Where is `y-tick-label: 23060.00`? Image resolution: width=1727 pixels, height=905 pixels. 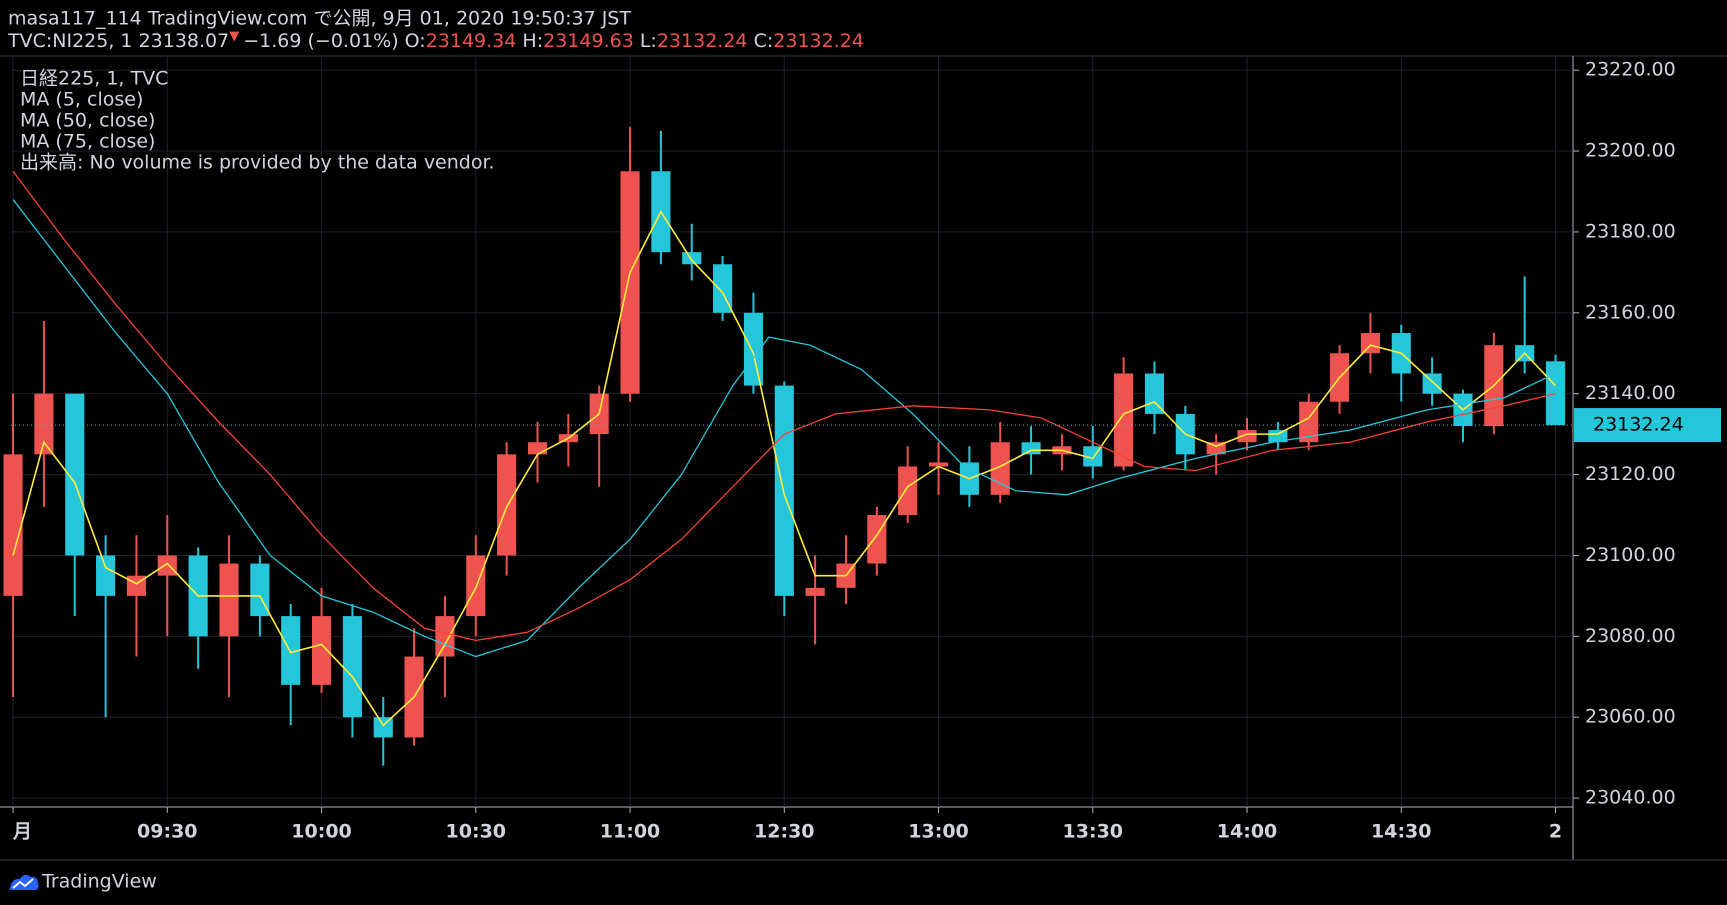
y-tick-label: 23060.00 is located at coordinates (1630, 717).